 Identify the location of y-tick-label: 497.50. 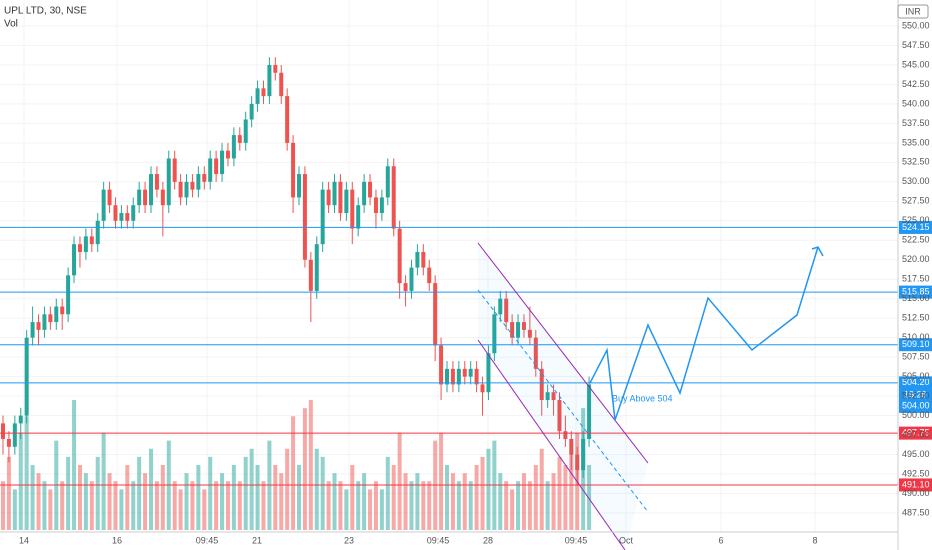
(916, 434).